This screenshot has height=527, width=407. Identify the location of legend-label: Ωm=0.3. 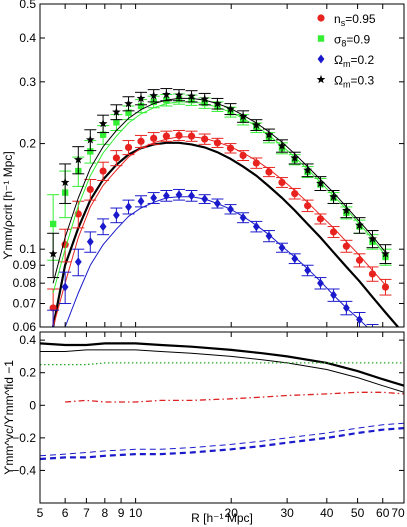
(354, 82).